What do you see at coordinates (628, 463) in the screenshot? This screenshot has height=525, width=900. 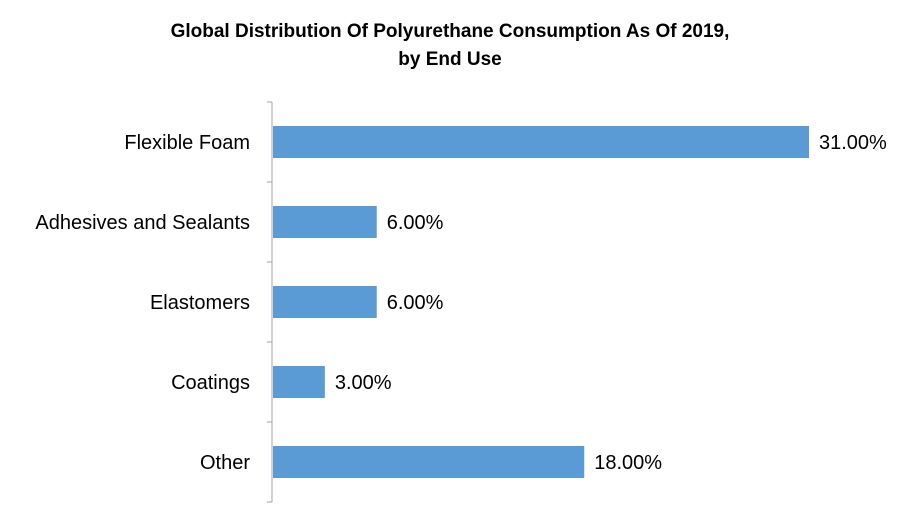 I see `data-label: 18.00%` at bounding box center [628, 463].